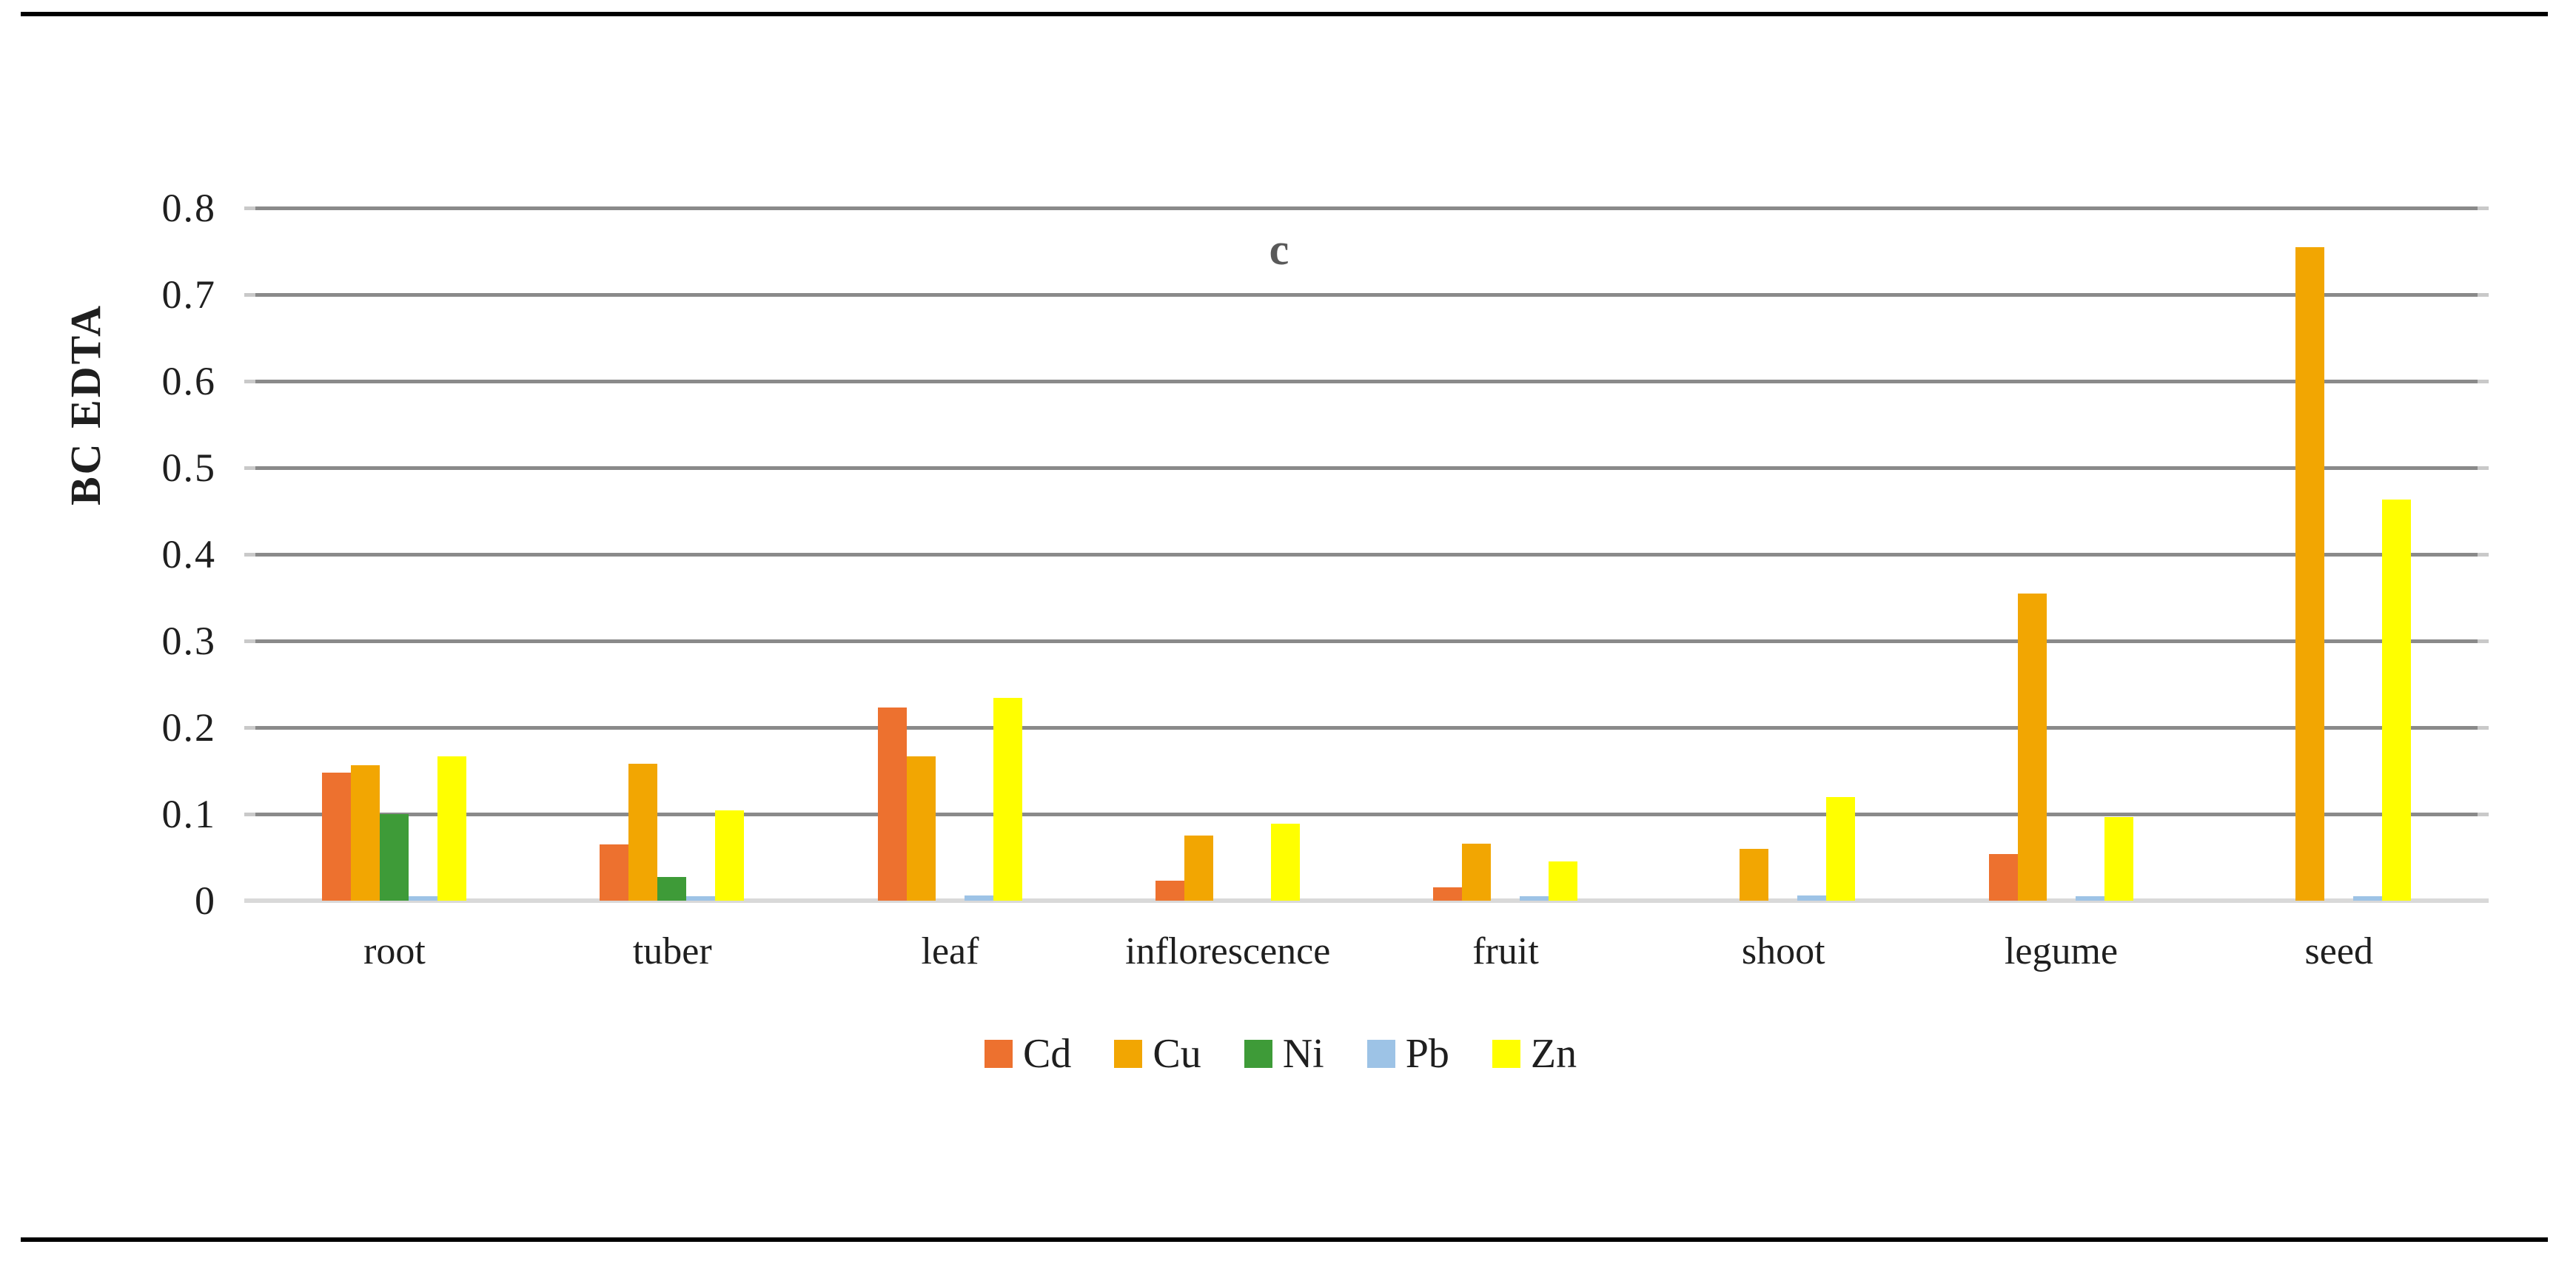 The image size is (2576, 1267). I want to click on legend: Cd Cu Ni Pb Zn, so click(1281, 1054).